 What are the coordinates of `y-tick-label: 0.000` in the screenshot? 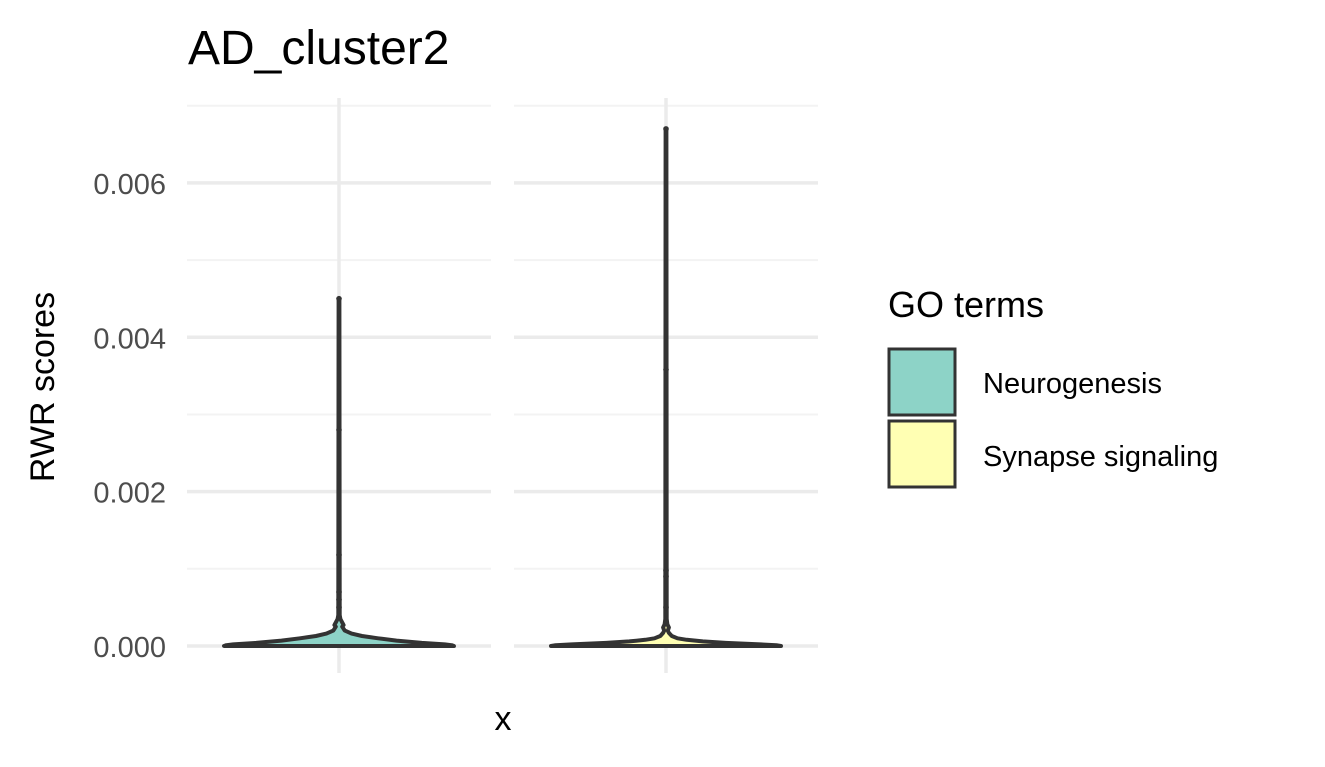 It's located at (129, 648).